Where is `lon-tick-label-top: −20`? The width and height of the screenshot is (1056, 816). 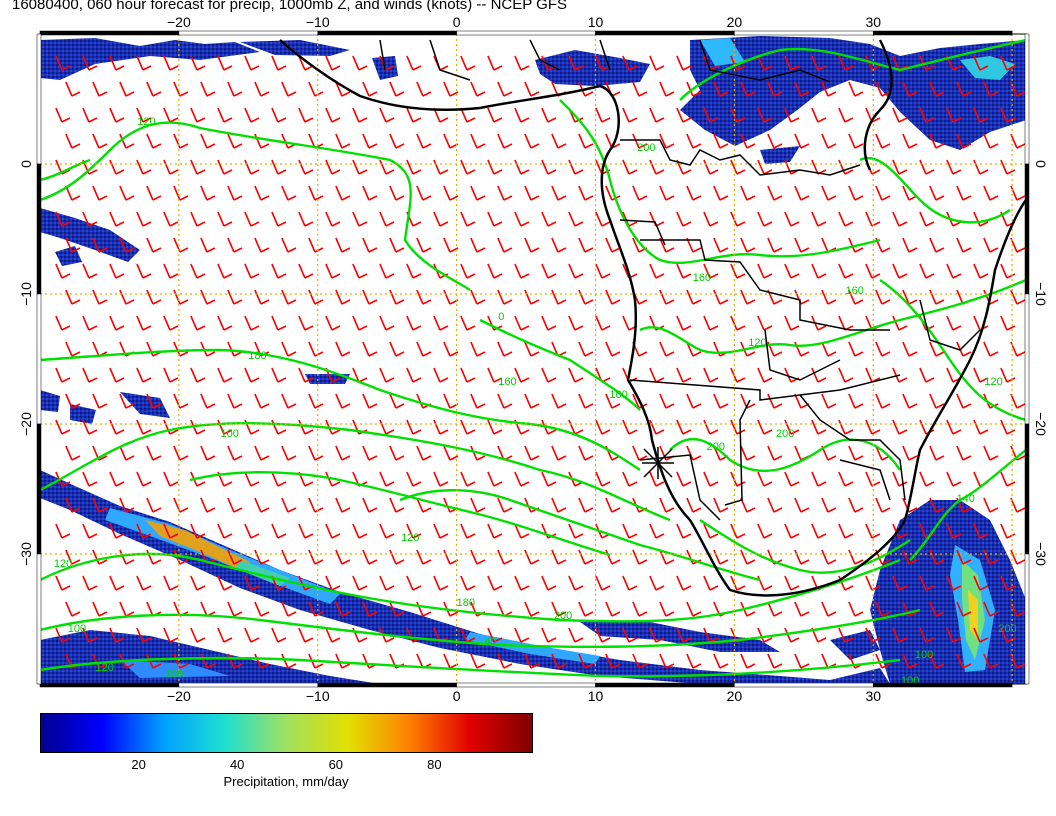 lon-tick-label-top: −20 is located at coordinates (179, 22).